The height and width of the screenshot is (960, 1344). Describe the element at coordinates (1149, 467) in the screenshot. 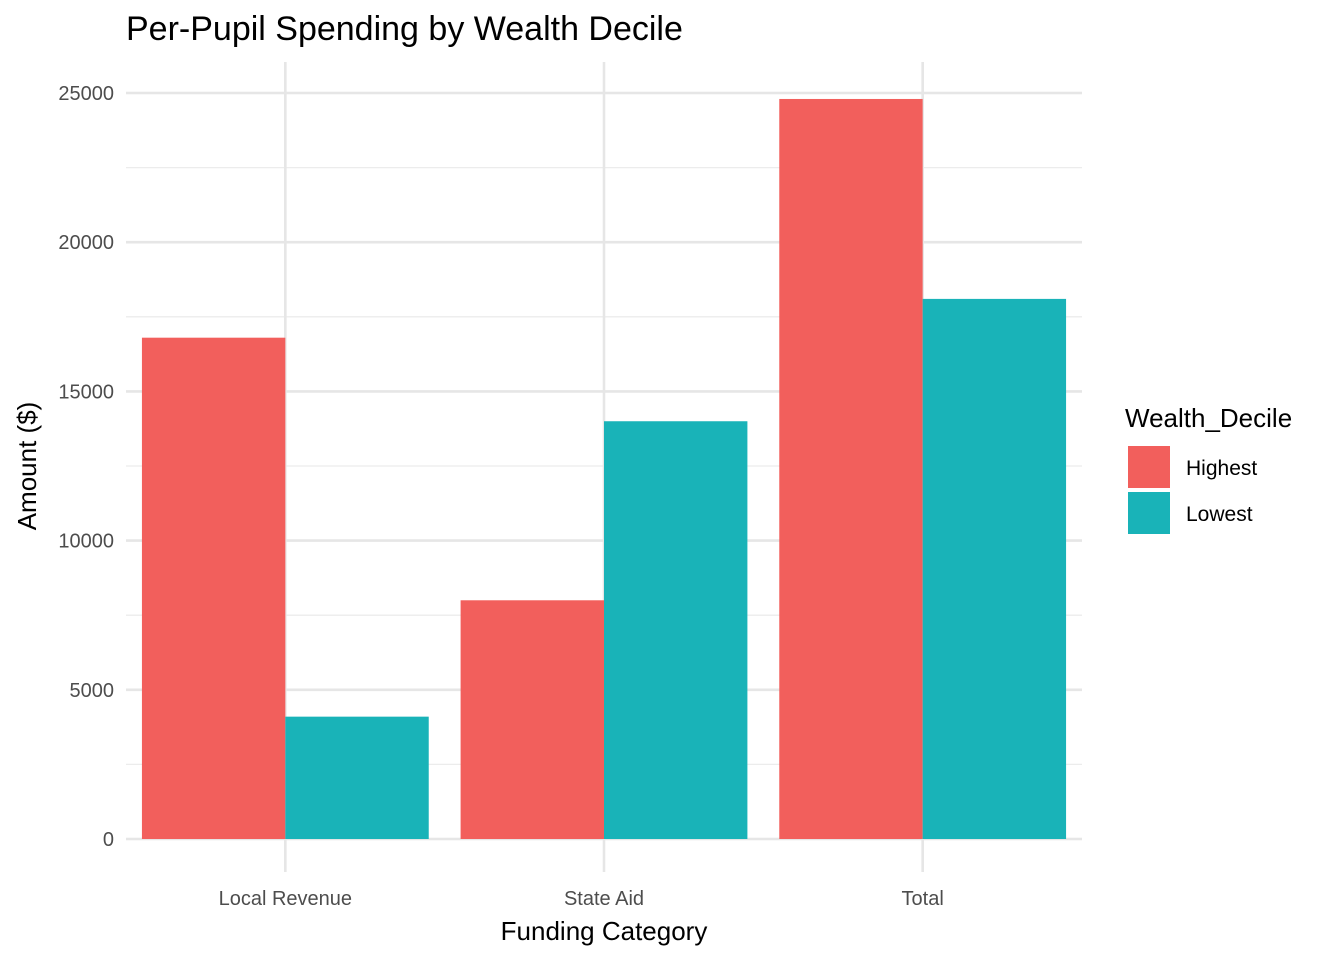

I see `legend-swatch-highest` at that location.